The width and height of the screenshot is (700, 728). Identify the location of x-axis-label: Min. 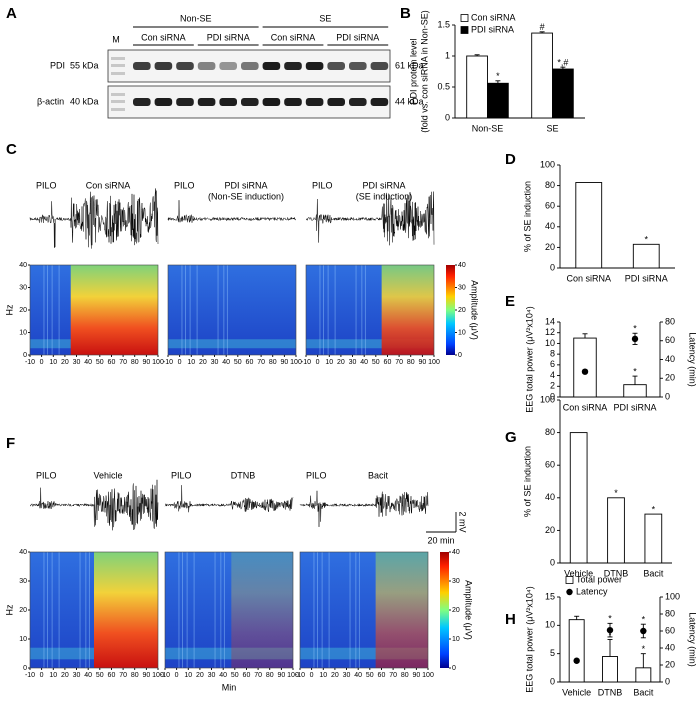
(229, 687).